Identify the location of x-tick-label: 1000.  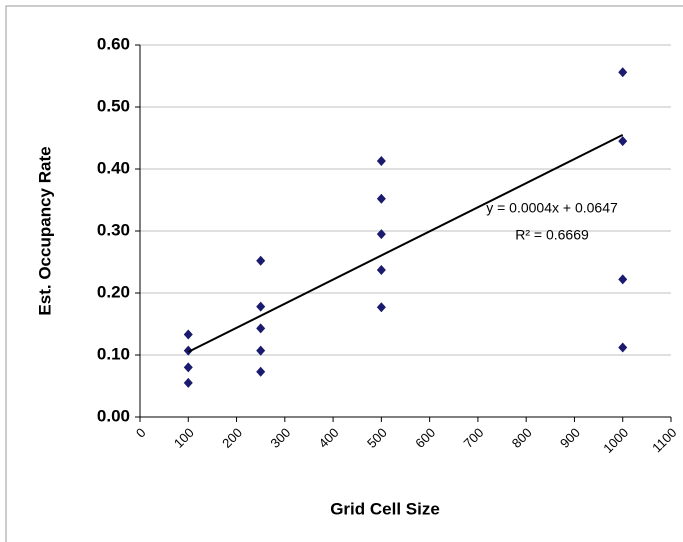
(615, 440).